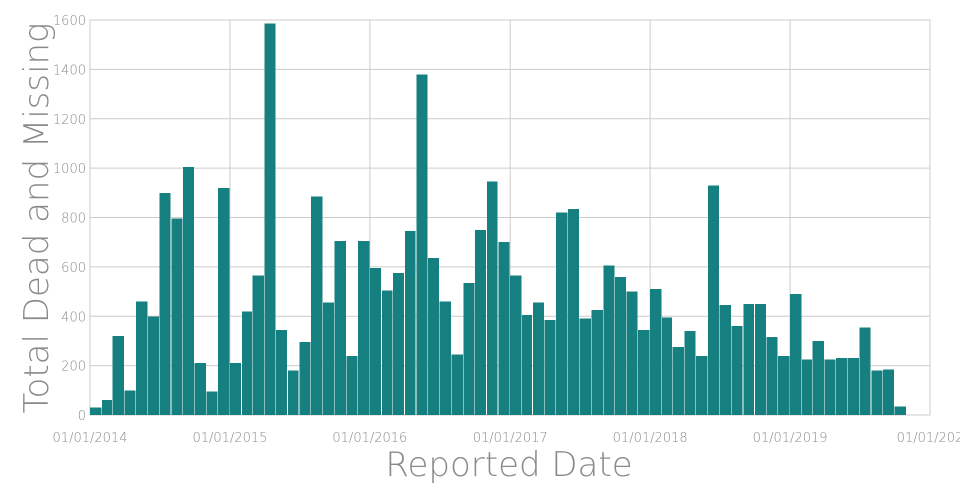 This screenshot has width=960, height=500. Describe the element at coordinates (73, 317) in the screenshot. I see `y-tick-label: 400` at that location.